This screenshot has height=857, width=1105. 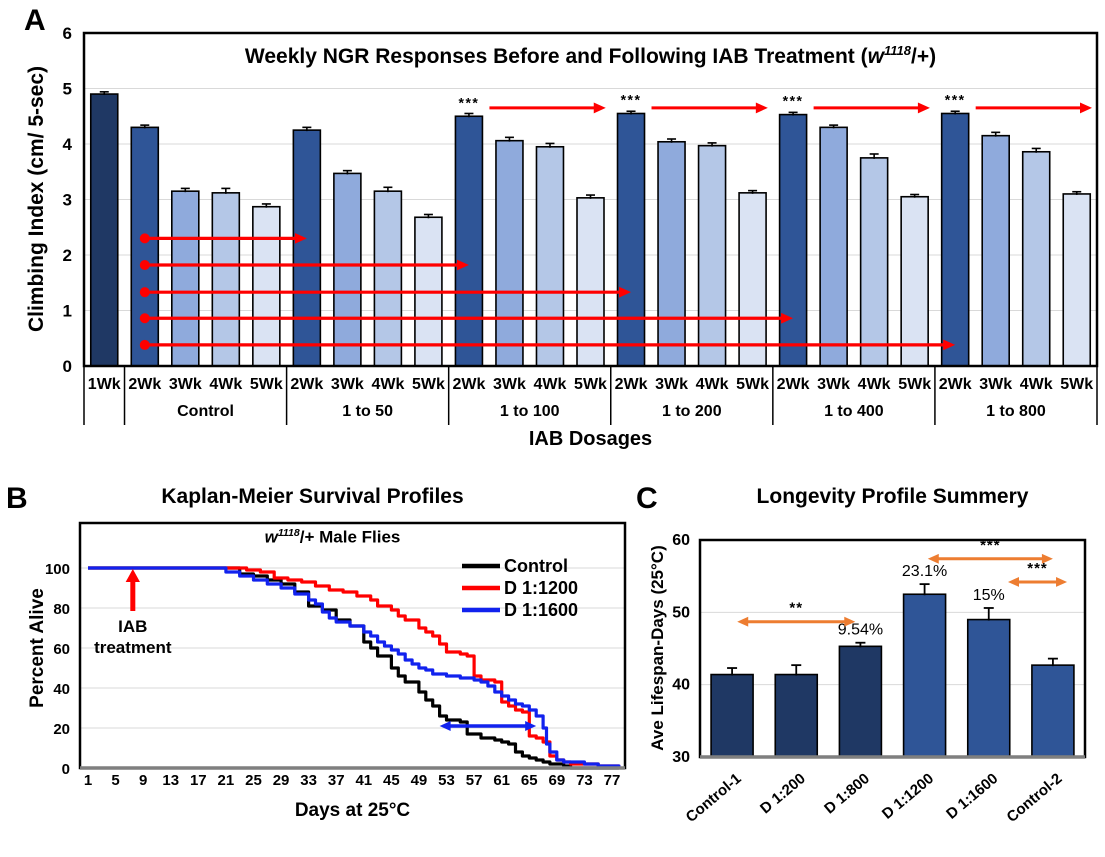 What do you see at coordinates (37, 648) in the screenshot?
I see `panel-b-y-axis-title: Percent Alive` at bounding box center [37, 648].